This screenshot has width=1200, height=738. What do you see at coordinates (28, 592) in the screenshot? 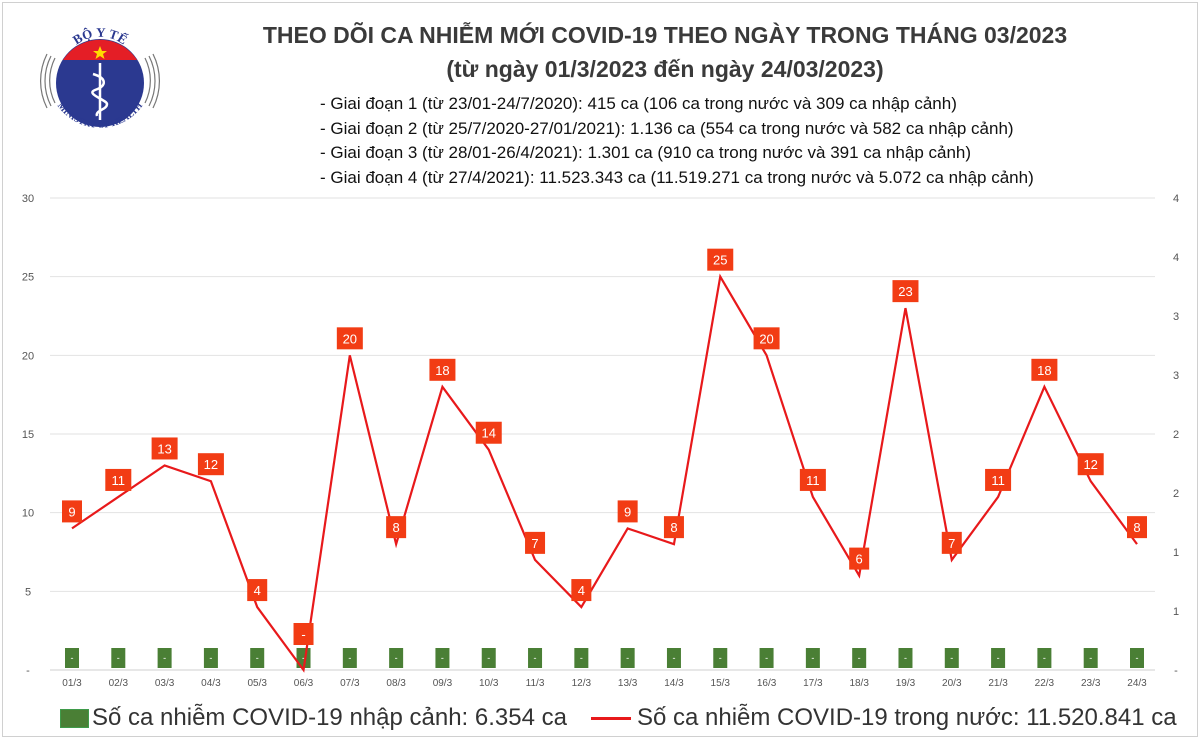
I see `left-tick-label: 5` at bounding box center [28, 592].